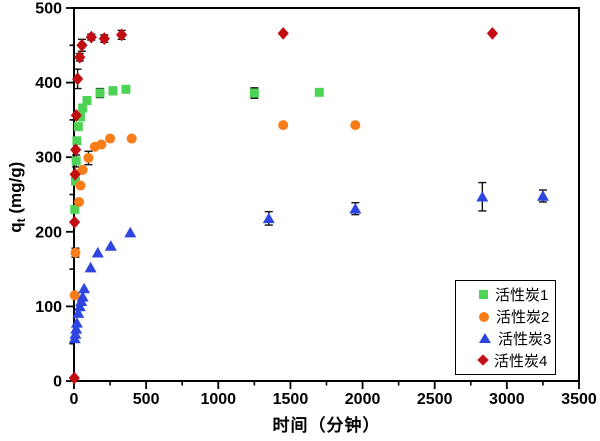 This screenshot has width=600, height=441. What do you see at coordinates (483, 295) in the screenshot?
I see `square-marker-icon` at bounding box center [483, 295].